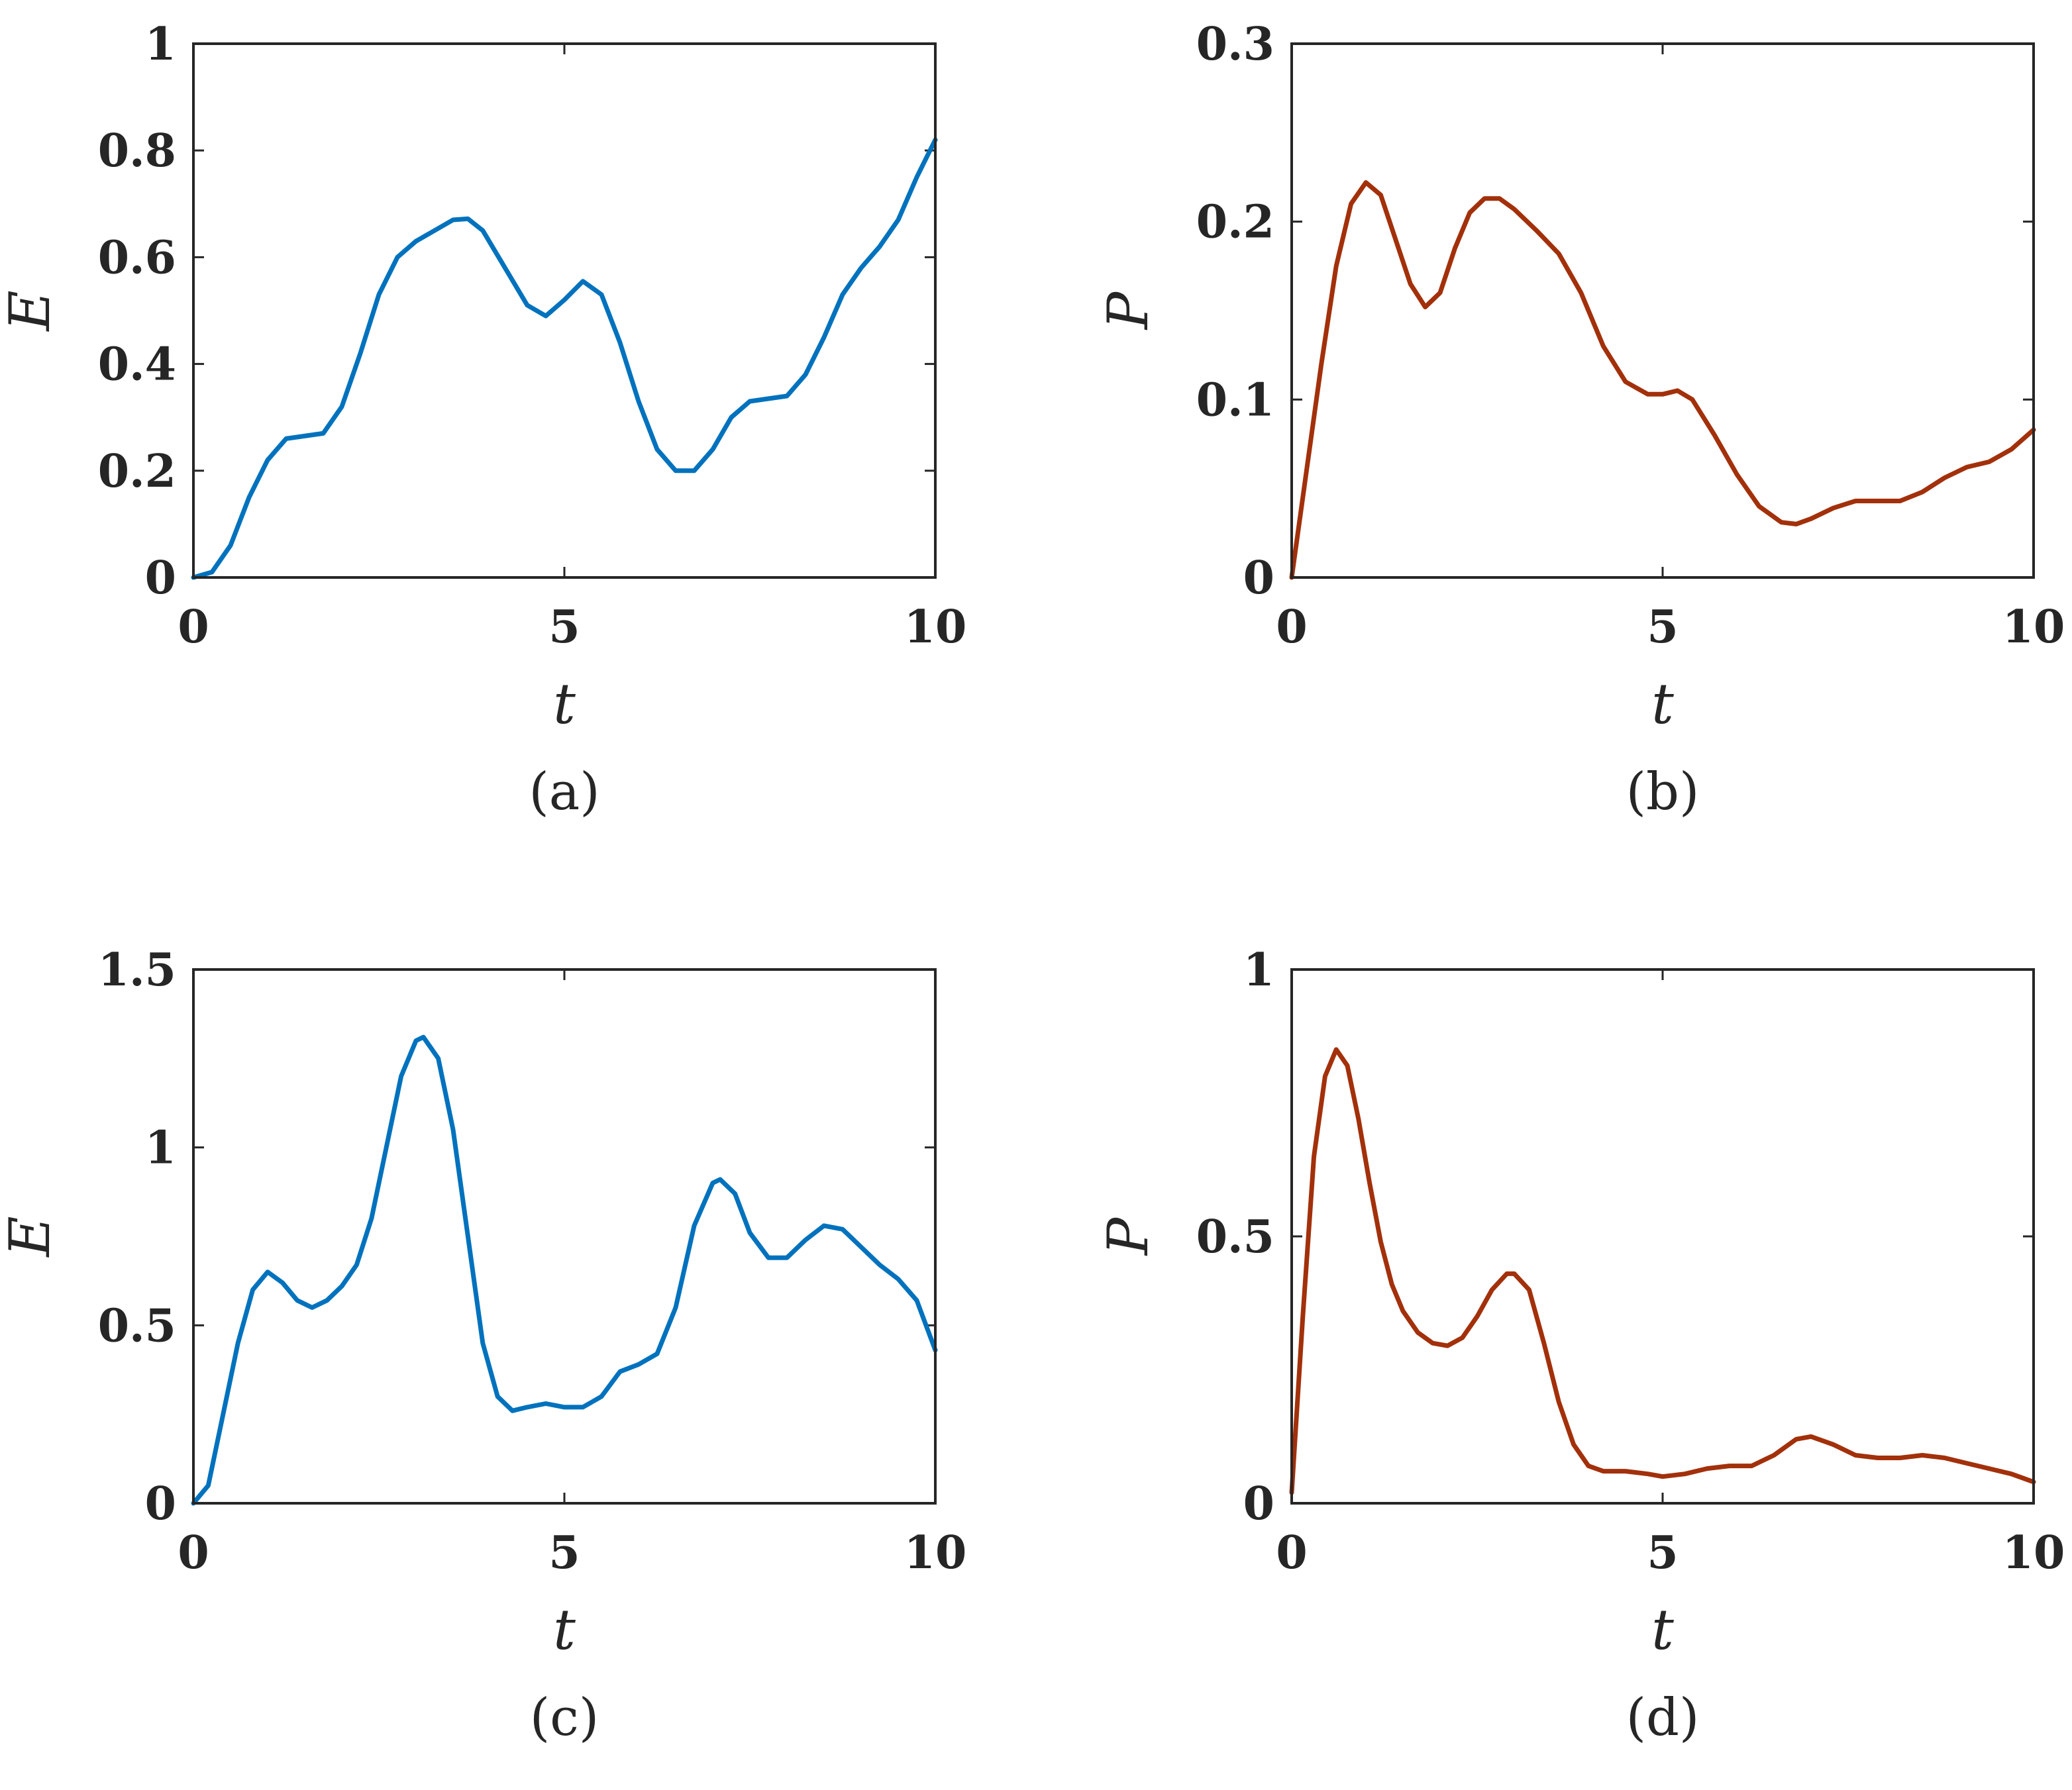  I want to click on y-tick-label: 1.5, so click(137, 971).